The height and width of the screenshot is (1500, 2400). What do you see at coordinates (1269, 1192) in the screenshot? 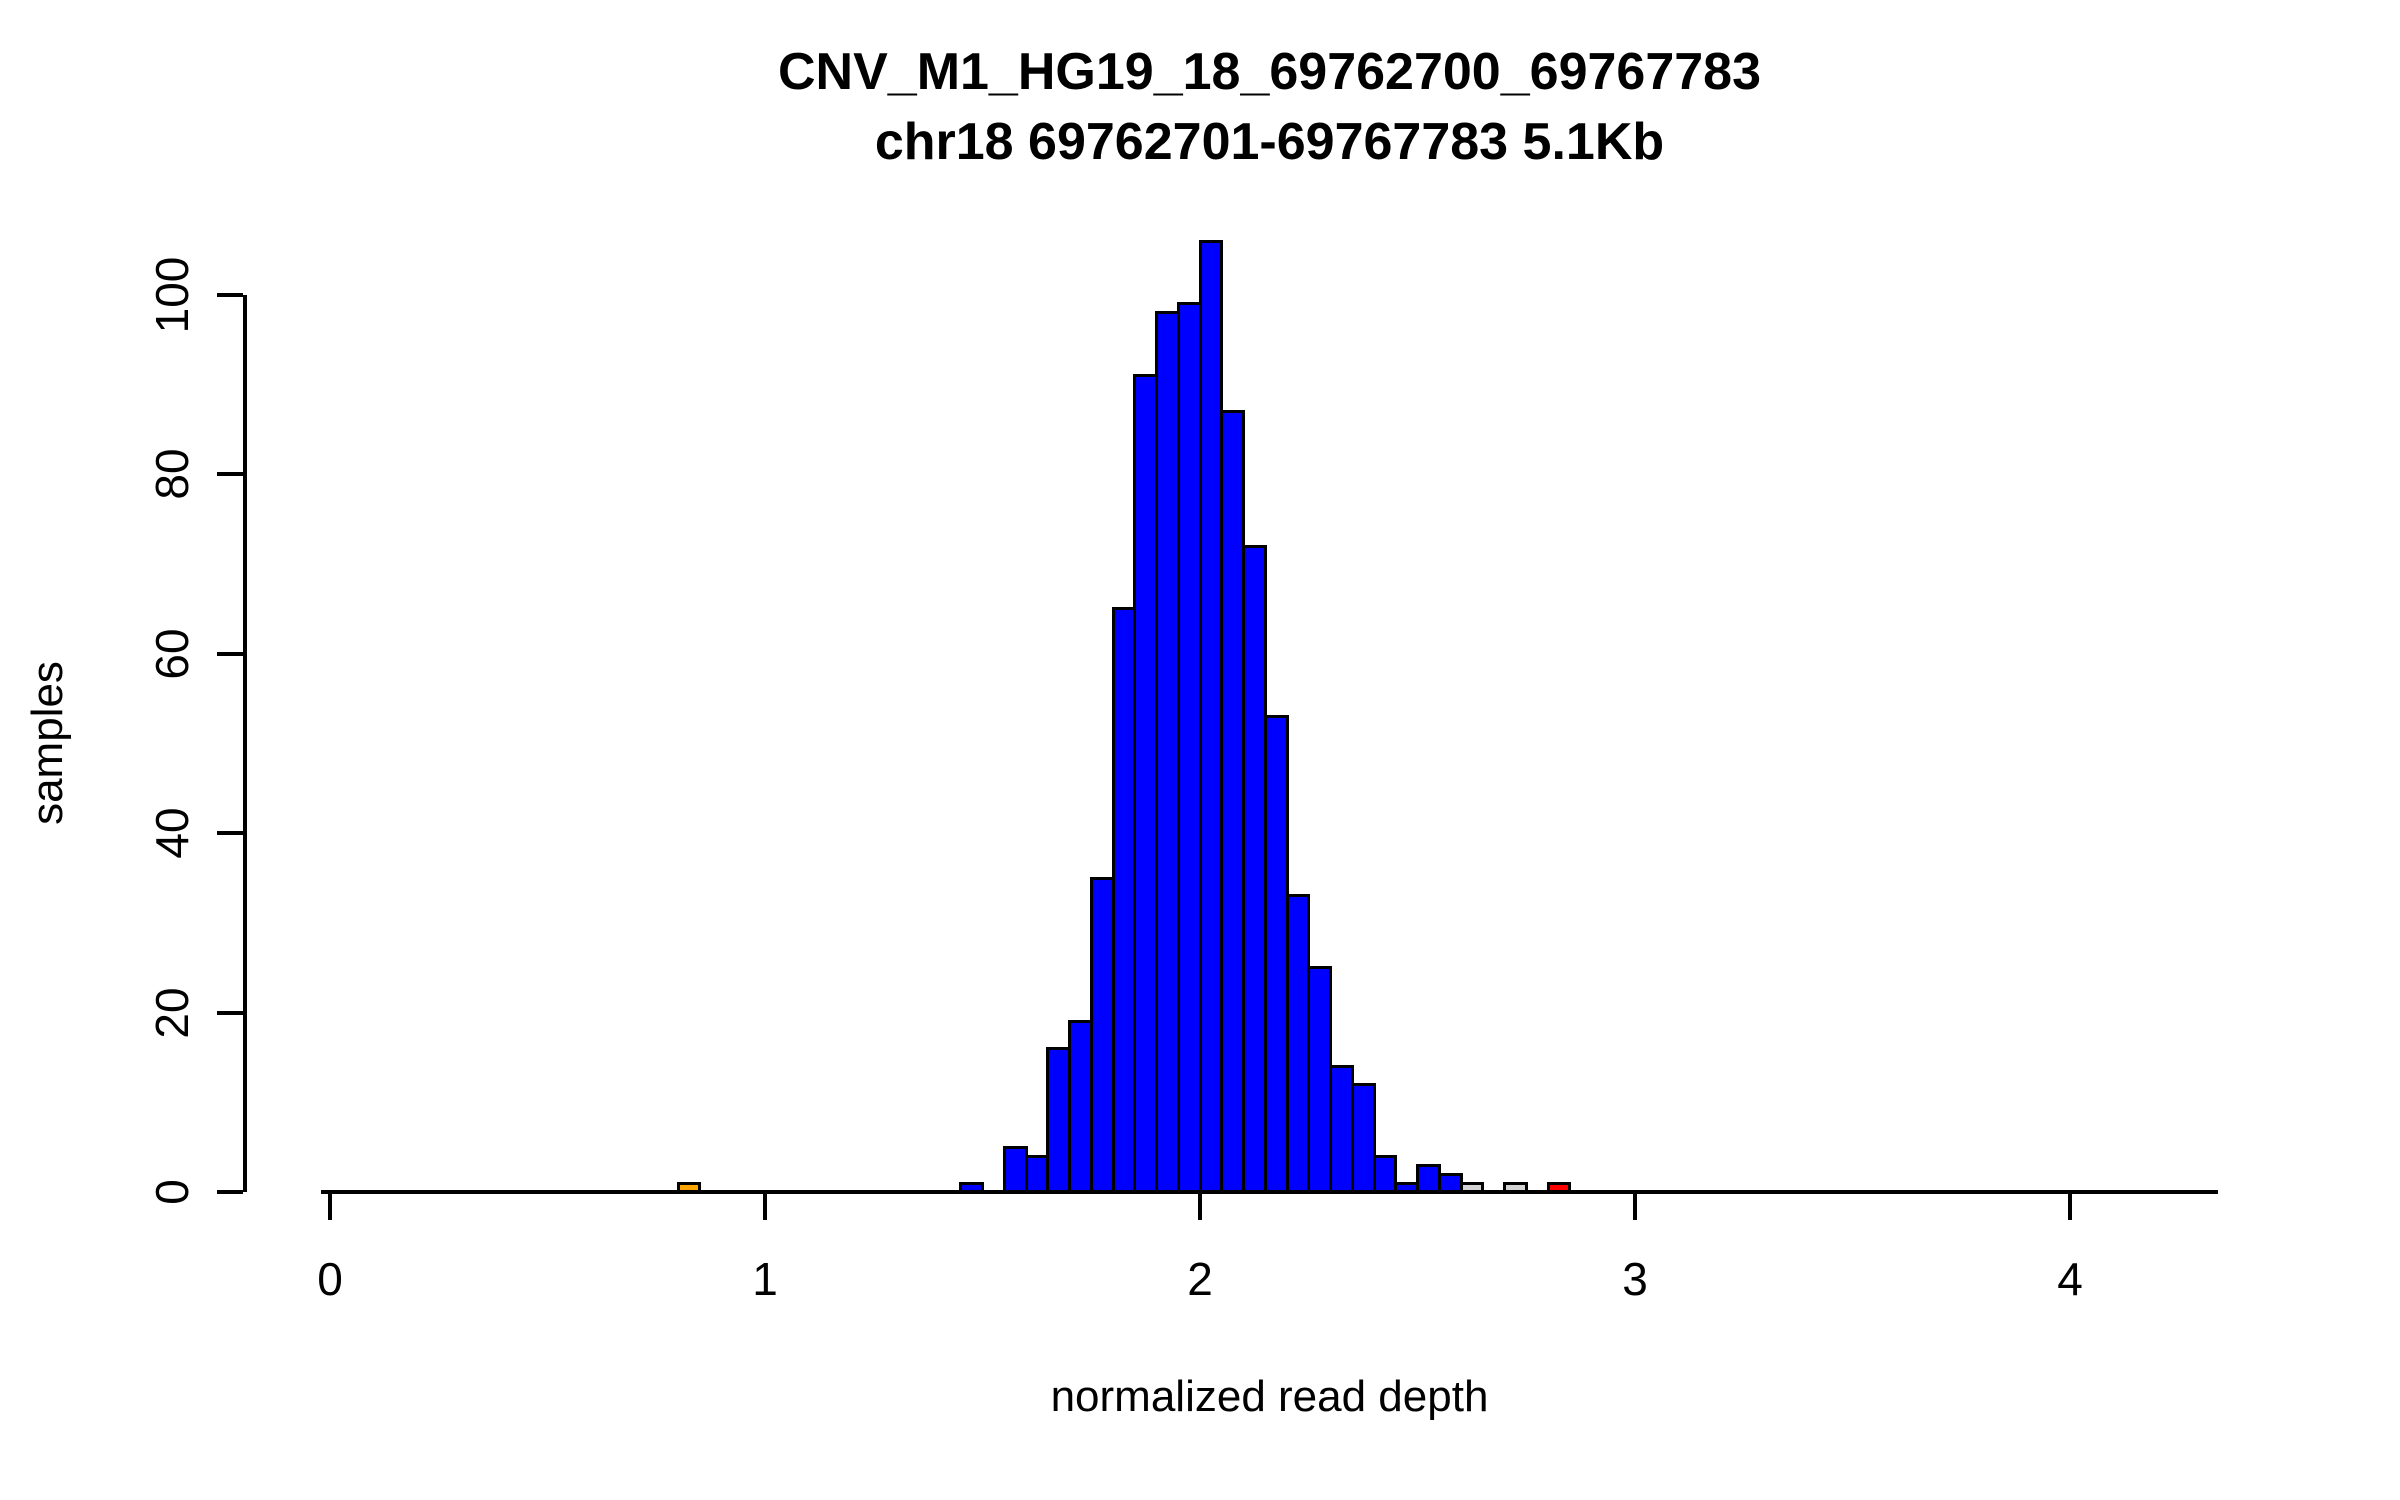
I see `x-axis-line` at bounding box center [1269, 1192].